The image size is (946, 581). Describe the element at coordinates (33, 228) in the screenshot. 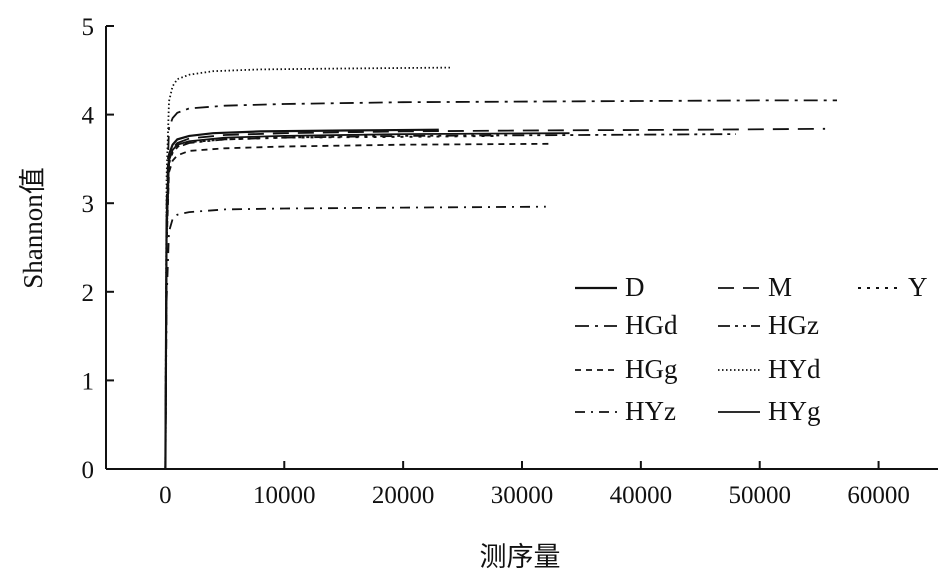

I see `y-axis-label: Shannon值` at that location.